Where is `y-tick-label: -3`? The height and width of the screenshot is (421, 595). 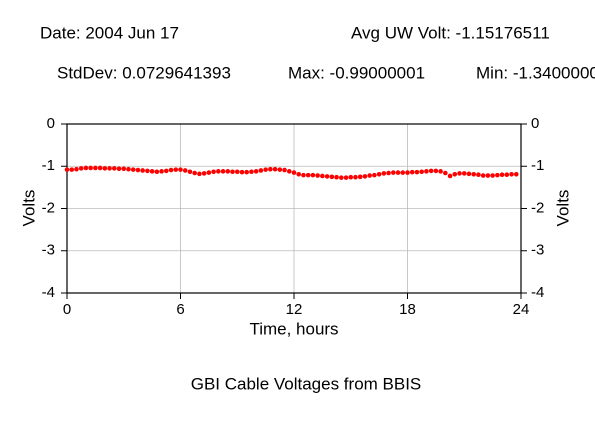 y-tick-label: -3 is located at coordinates (48, 250).